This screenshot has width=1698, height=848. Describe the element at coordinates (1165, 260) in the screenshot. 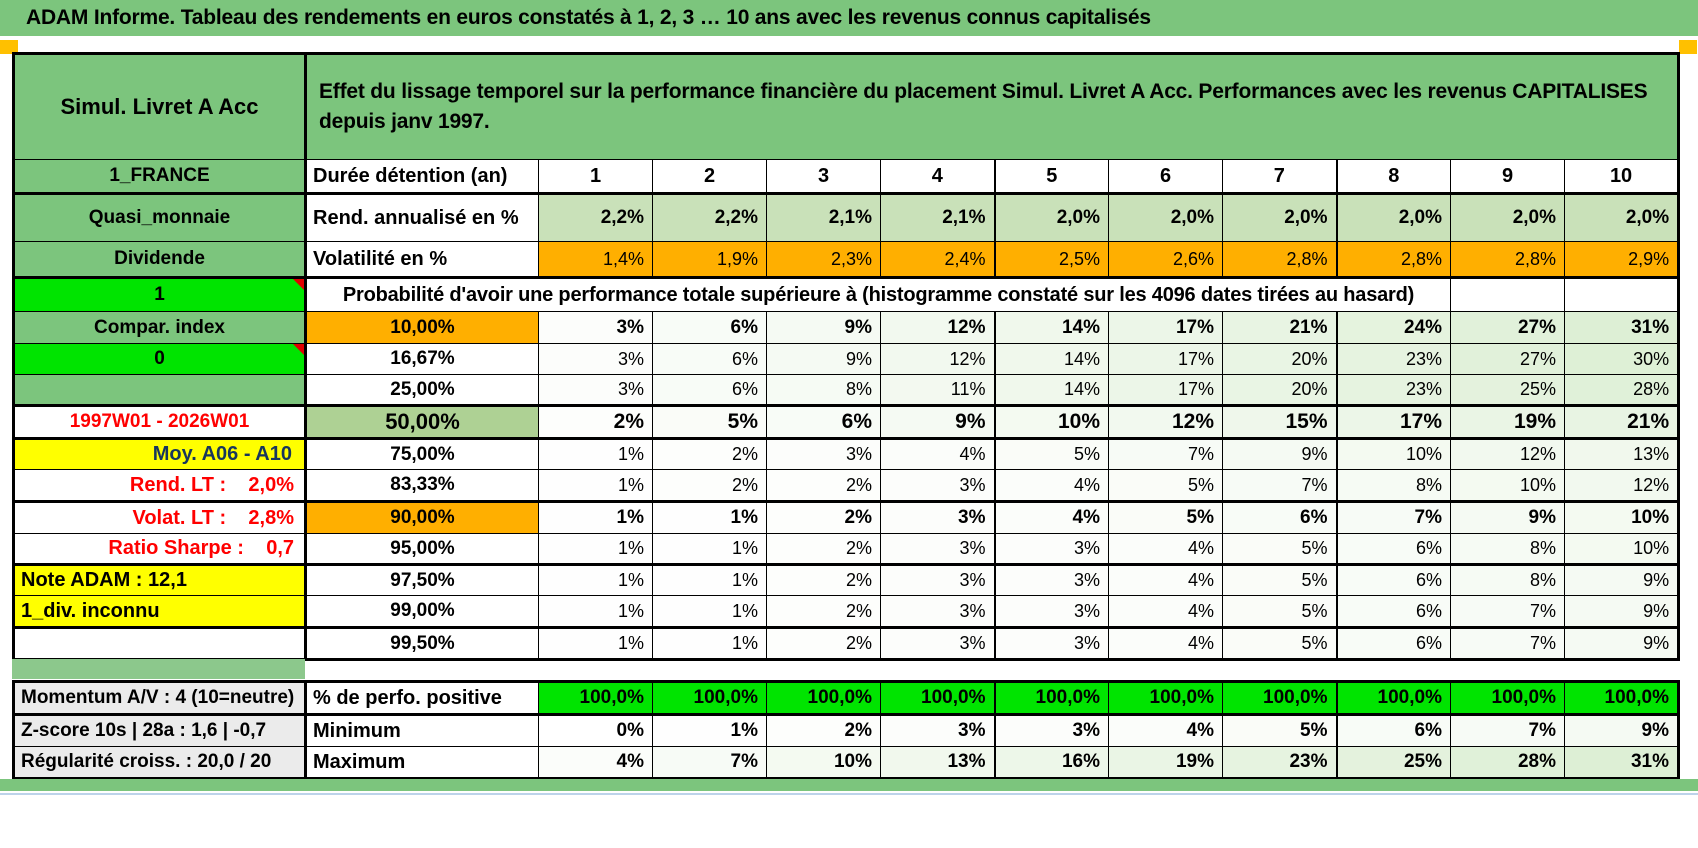

I see `cell-volatility-6: 2,6%` at that location.